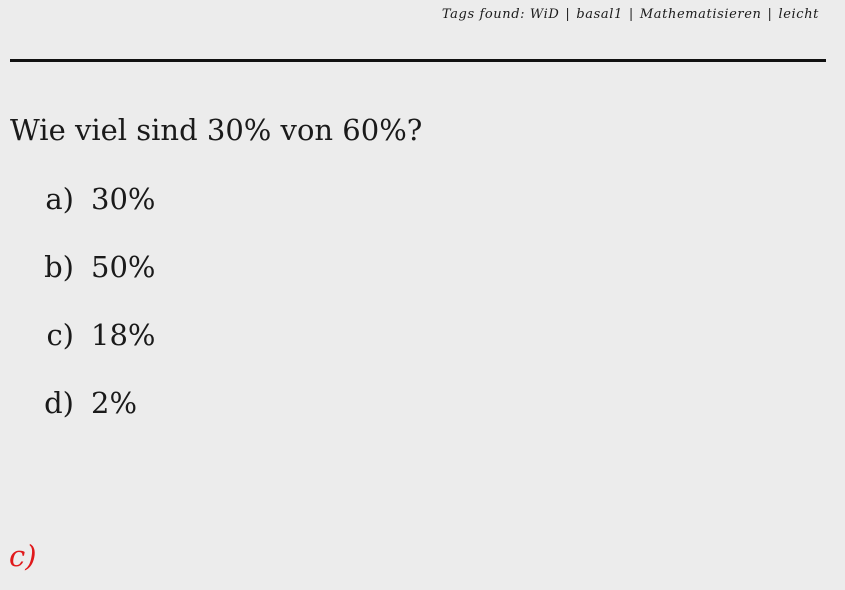 Image resolution: width=845 pixels, height=590 pixels. Describe the element at coordinates (59, 199) in the screenshot. I see `option-letter: a)` at that location.